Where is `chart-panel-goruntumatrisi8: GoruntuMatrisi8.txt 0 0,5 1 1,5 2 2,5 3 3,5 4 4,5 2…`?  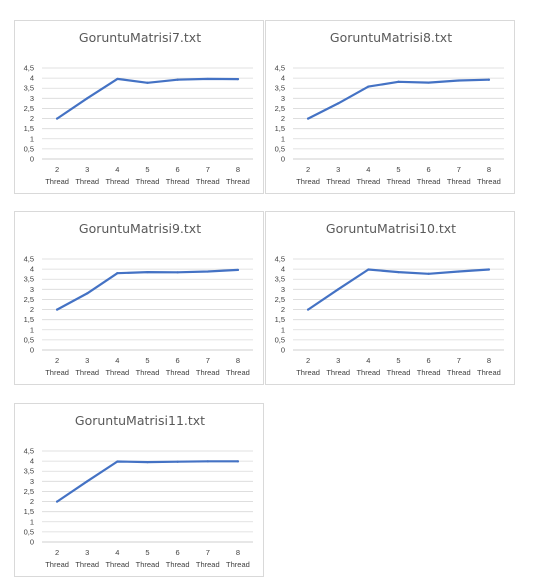
chart-panel-goruntumatrisi8: GoruntuMatrisi8.txt 0 0,5 1 1,5 2 2,5 3 3,5 4 4,5 2… is located at coordinates (390, 107).